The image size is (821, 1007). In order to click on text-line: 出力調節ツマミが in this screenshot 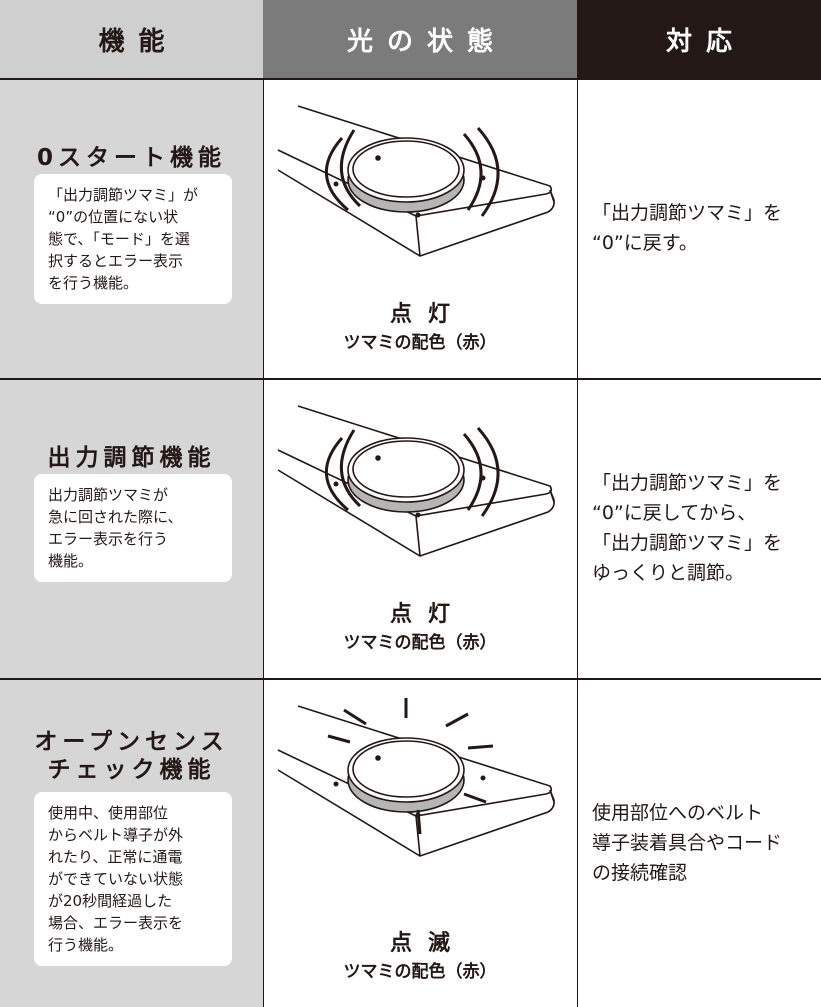, I will do `click(108, 495)`.